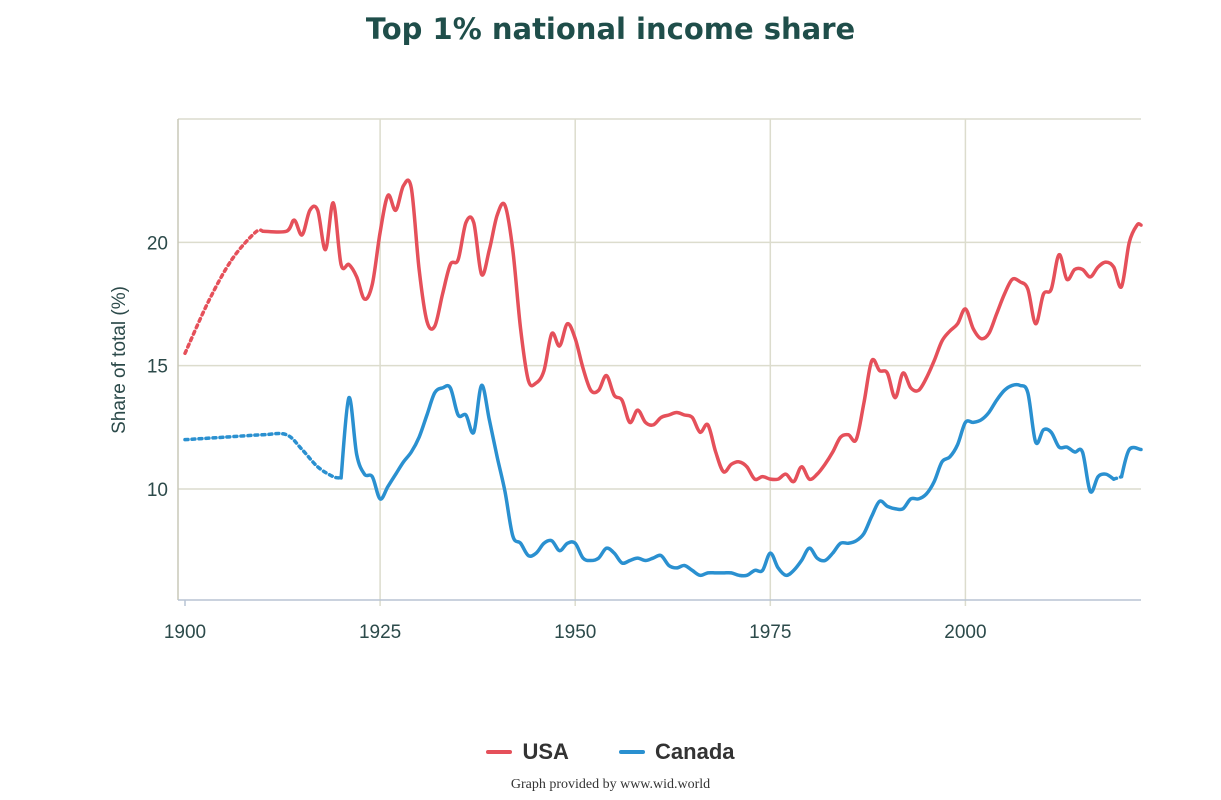  I want to click on x-tick-label: 1950, so click(575, 632).